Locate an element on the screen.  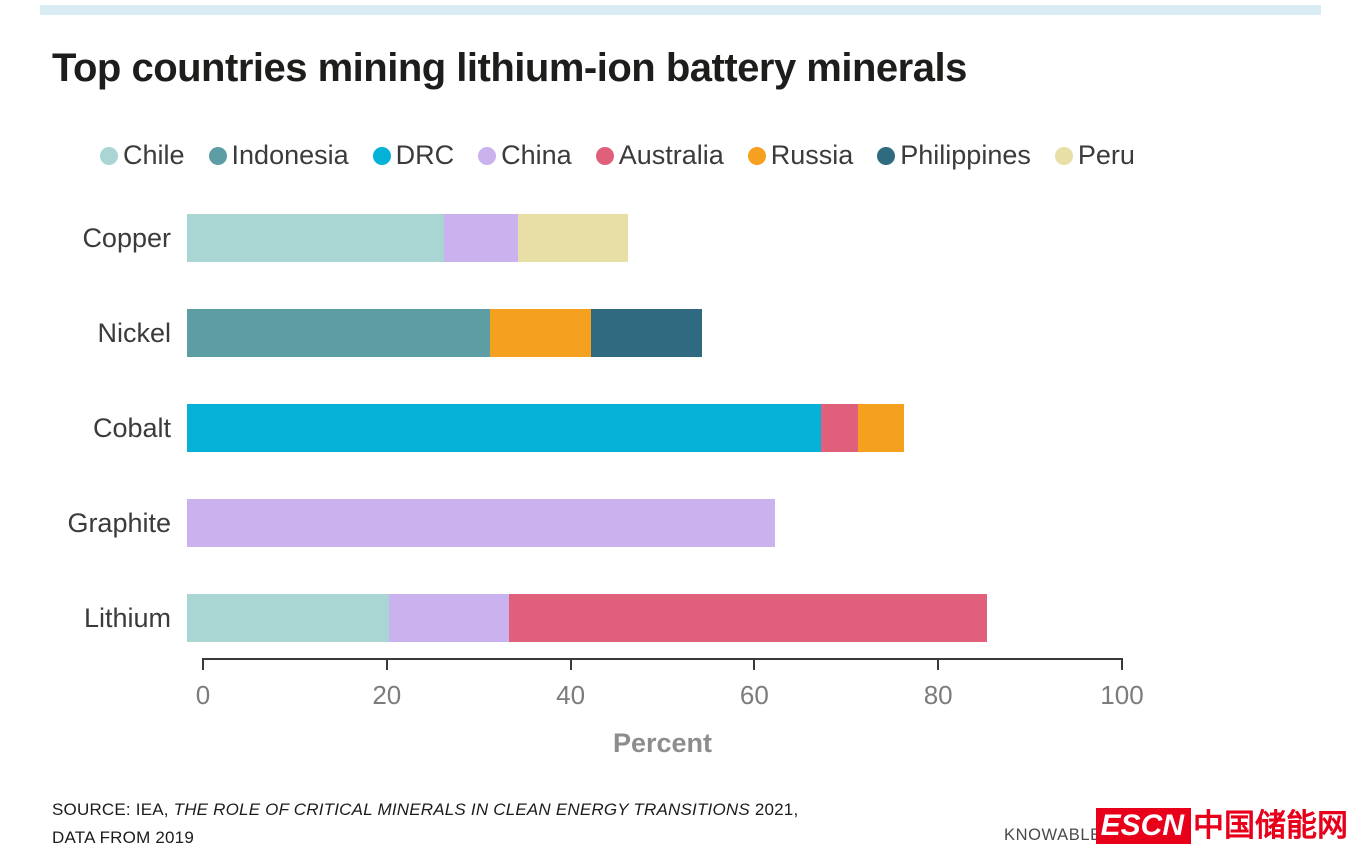
legend-item-peru: Peru is located at coordinates (1094, 155).